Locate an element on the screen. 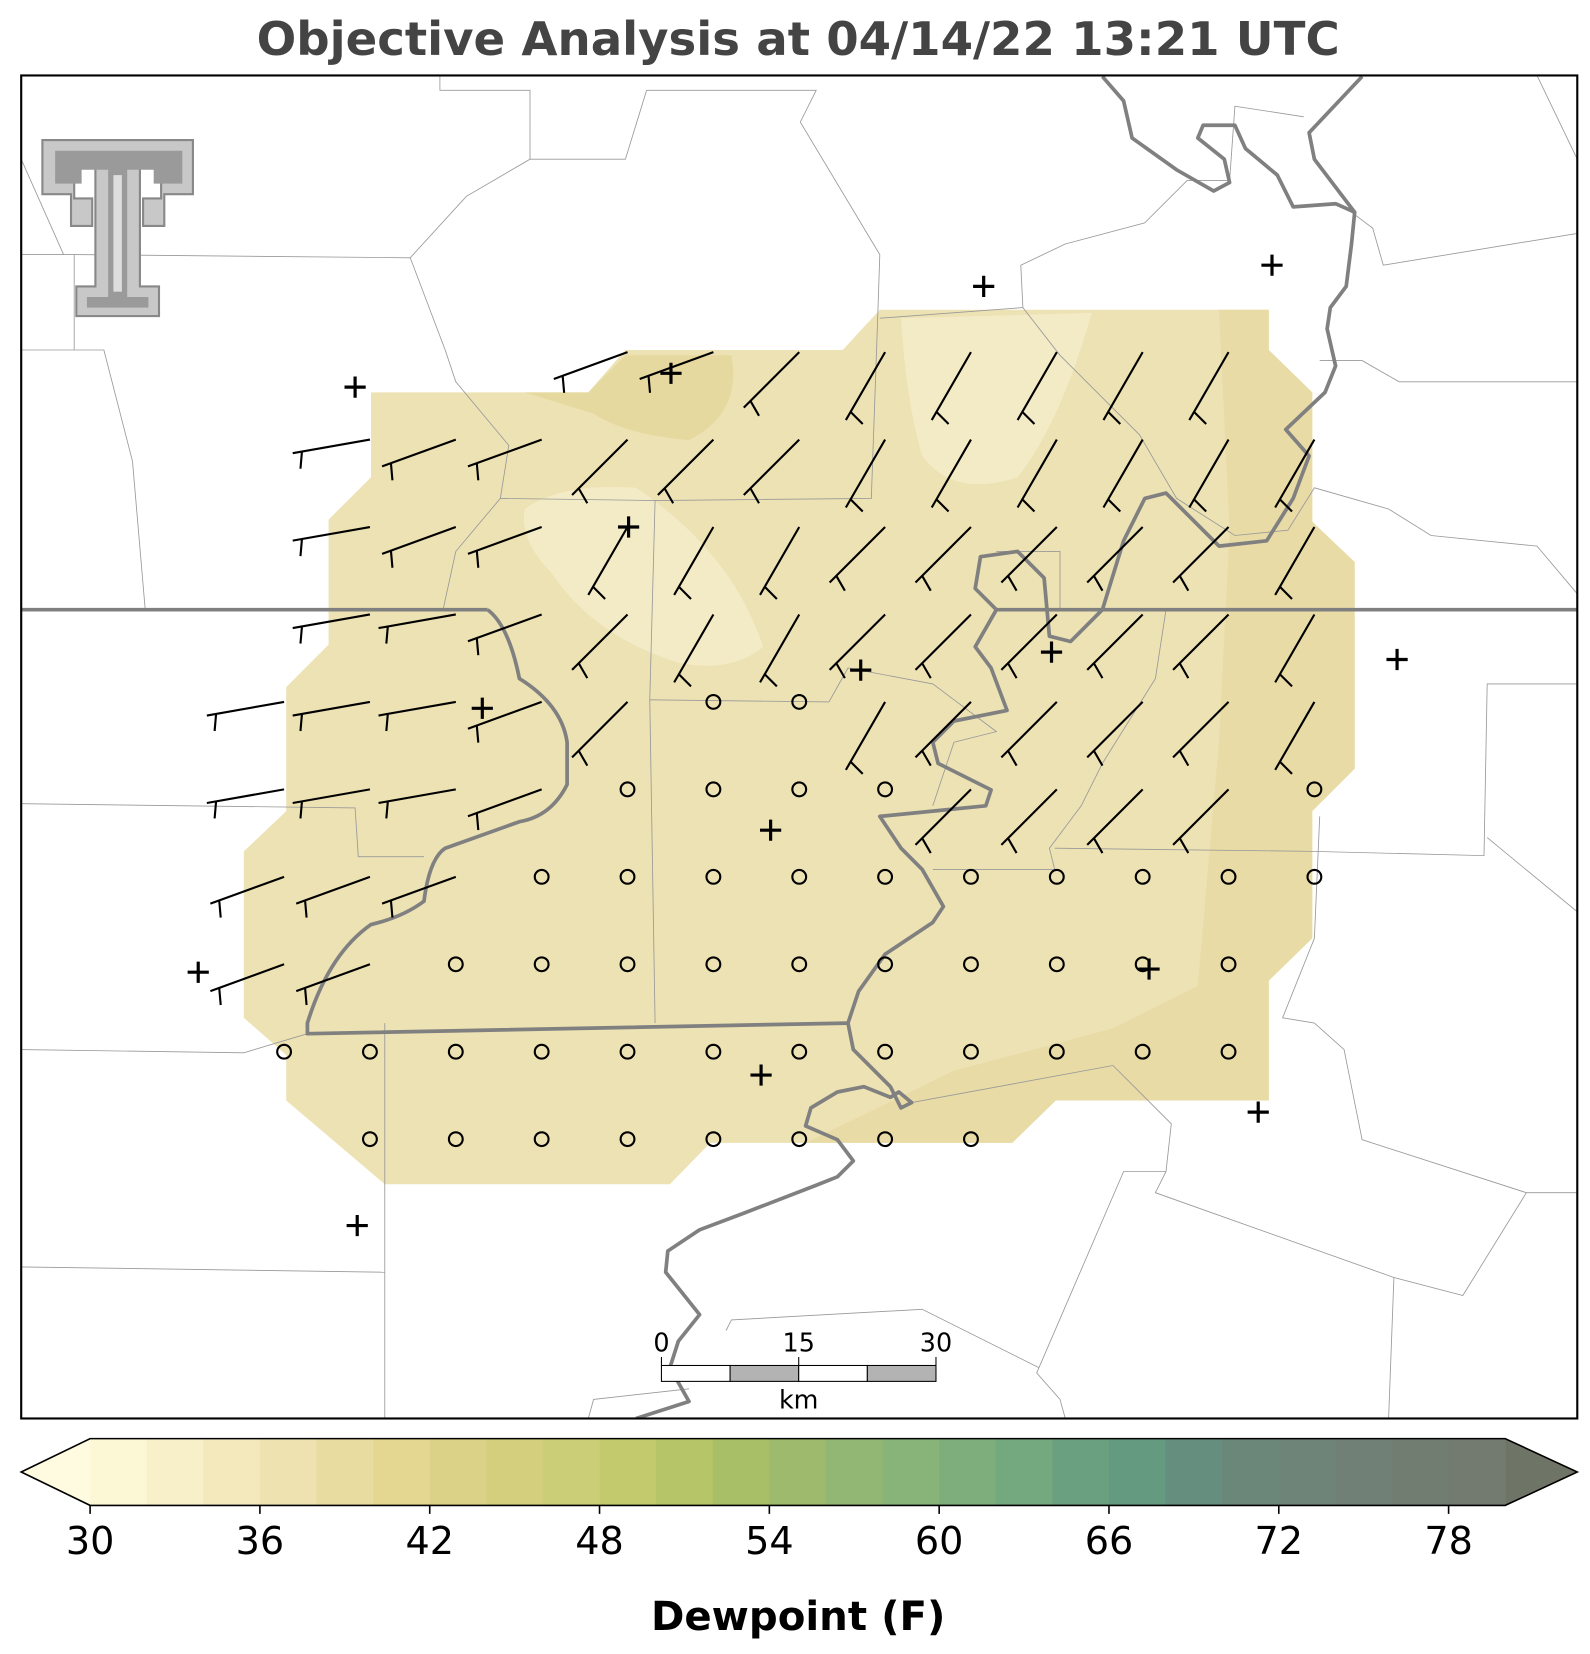 Image resolution: width=1590 pixels, height=1654 pixels. scale-tick-label: 0 is located at coordinates (661, 1342).